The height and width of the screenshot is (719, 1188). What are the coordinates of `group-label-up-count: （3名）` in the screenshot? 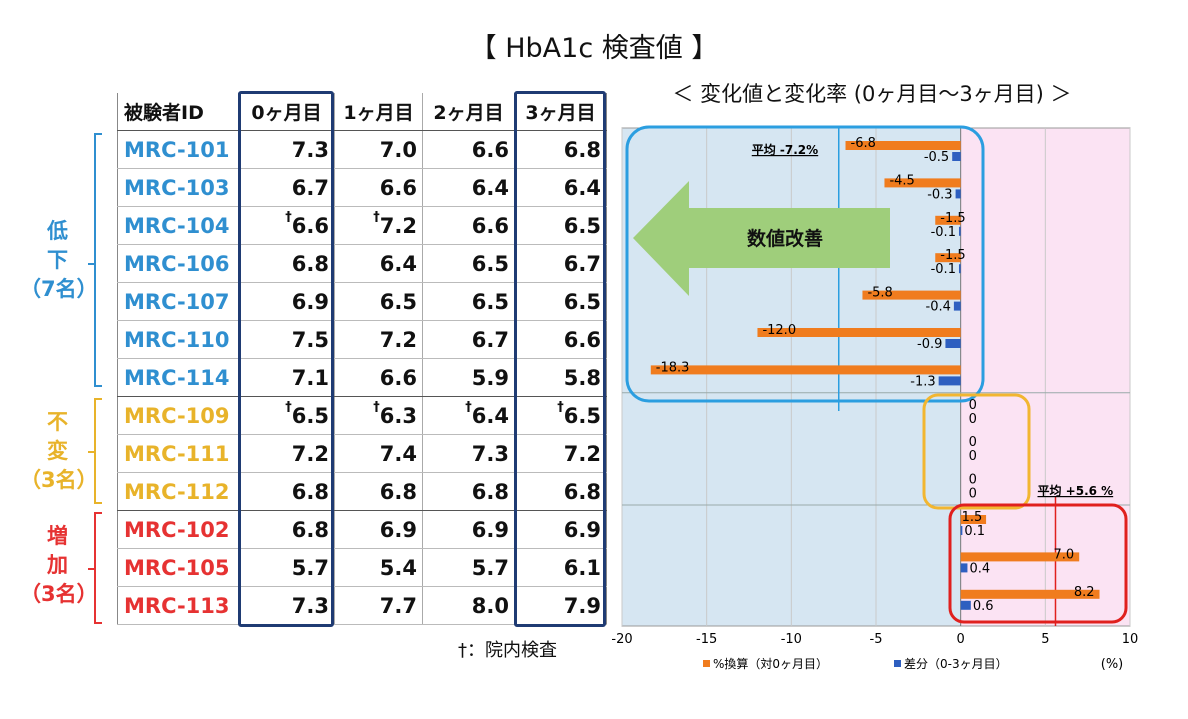 It's located at (59, 594).